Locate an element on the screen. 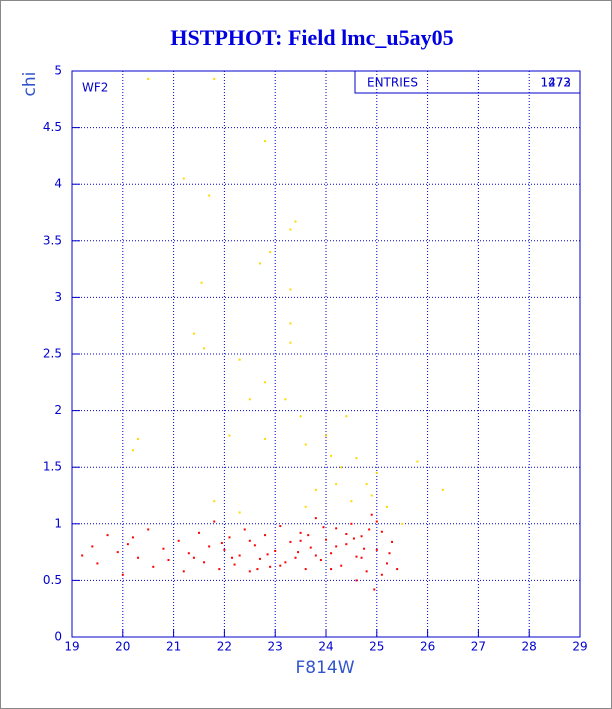 The image size is (612, 709). stats-value: 1472 is located at coordinates (555, 83).